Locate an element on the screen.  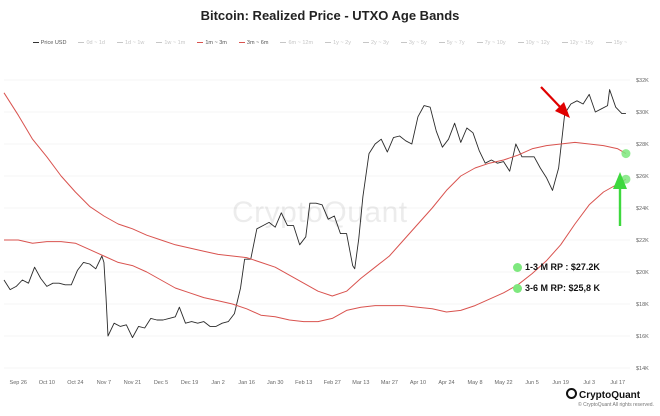
watermark: CryptoQuant is located at coordinates (320, 212).